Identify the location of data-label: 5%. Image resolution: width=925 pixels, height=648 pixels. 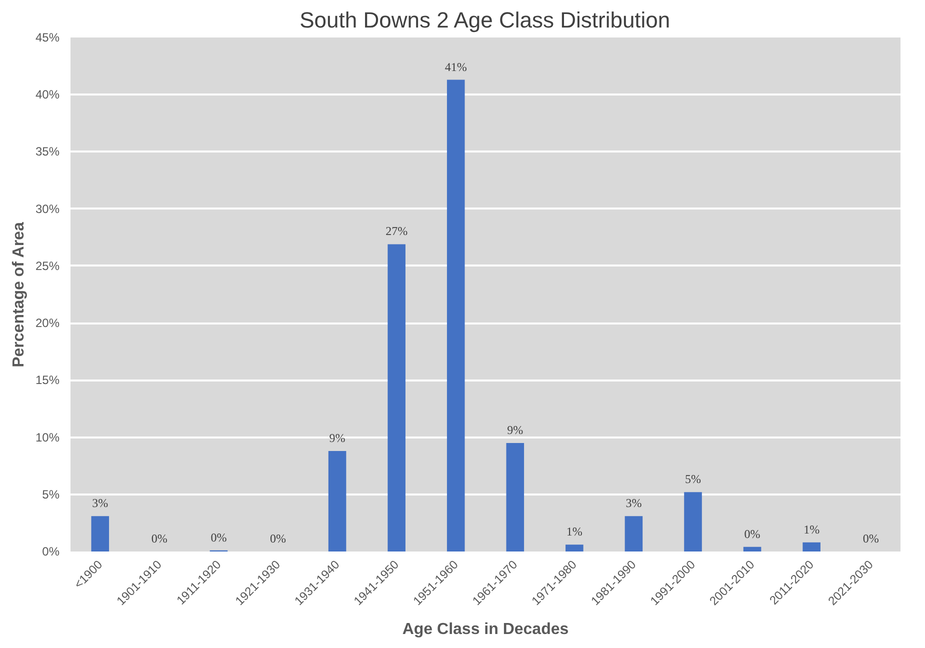
(693, 479).